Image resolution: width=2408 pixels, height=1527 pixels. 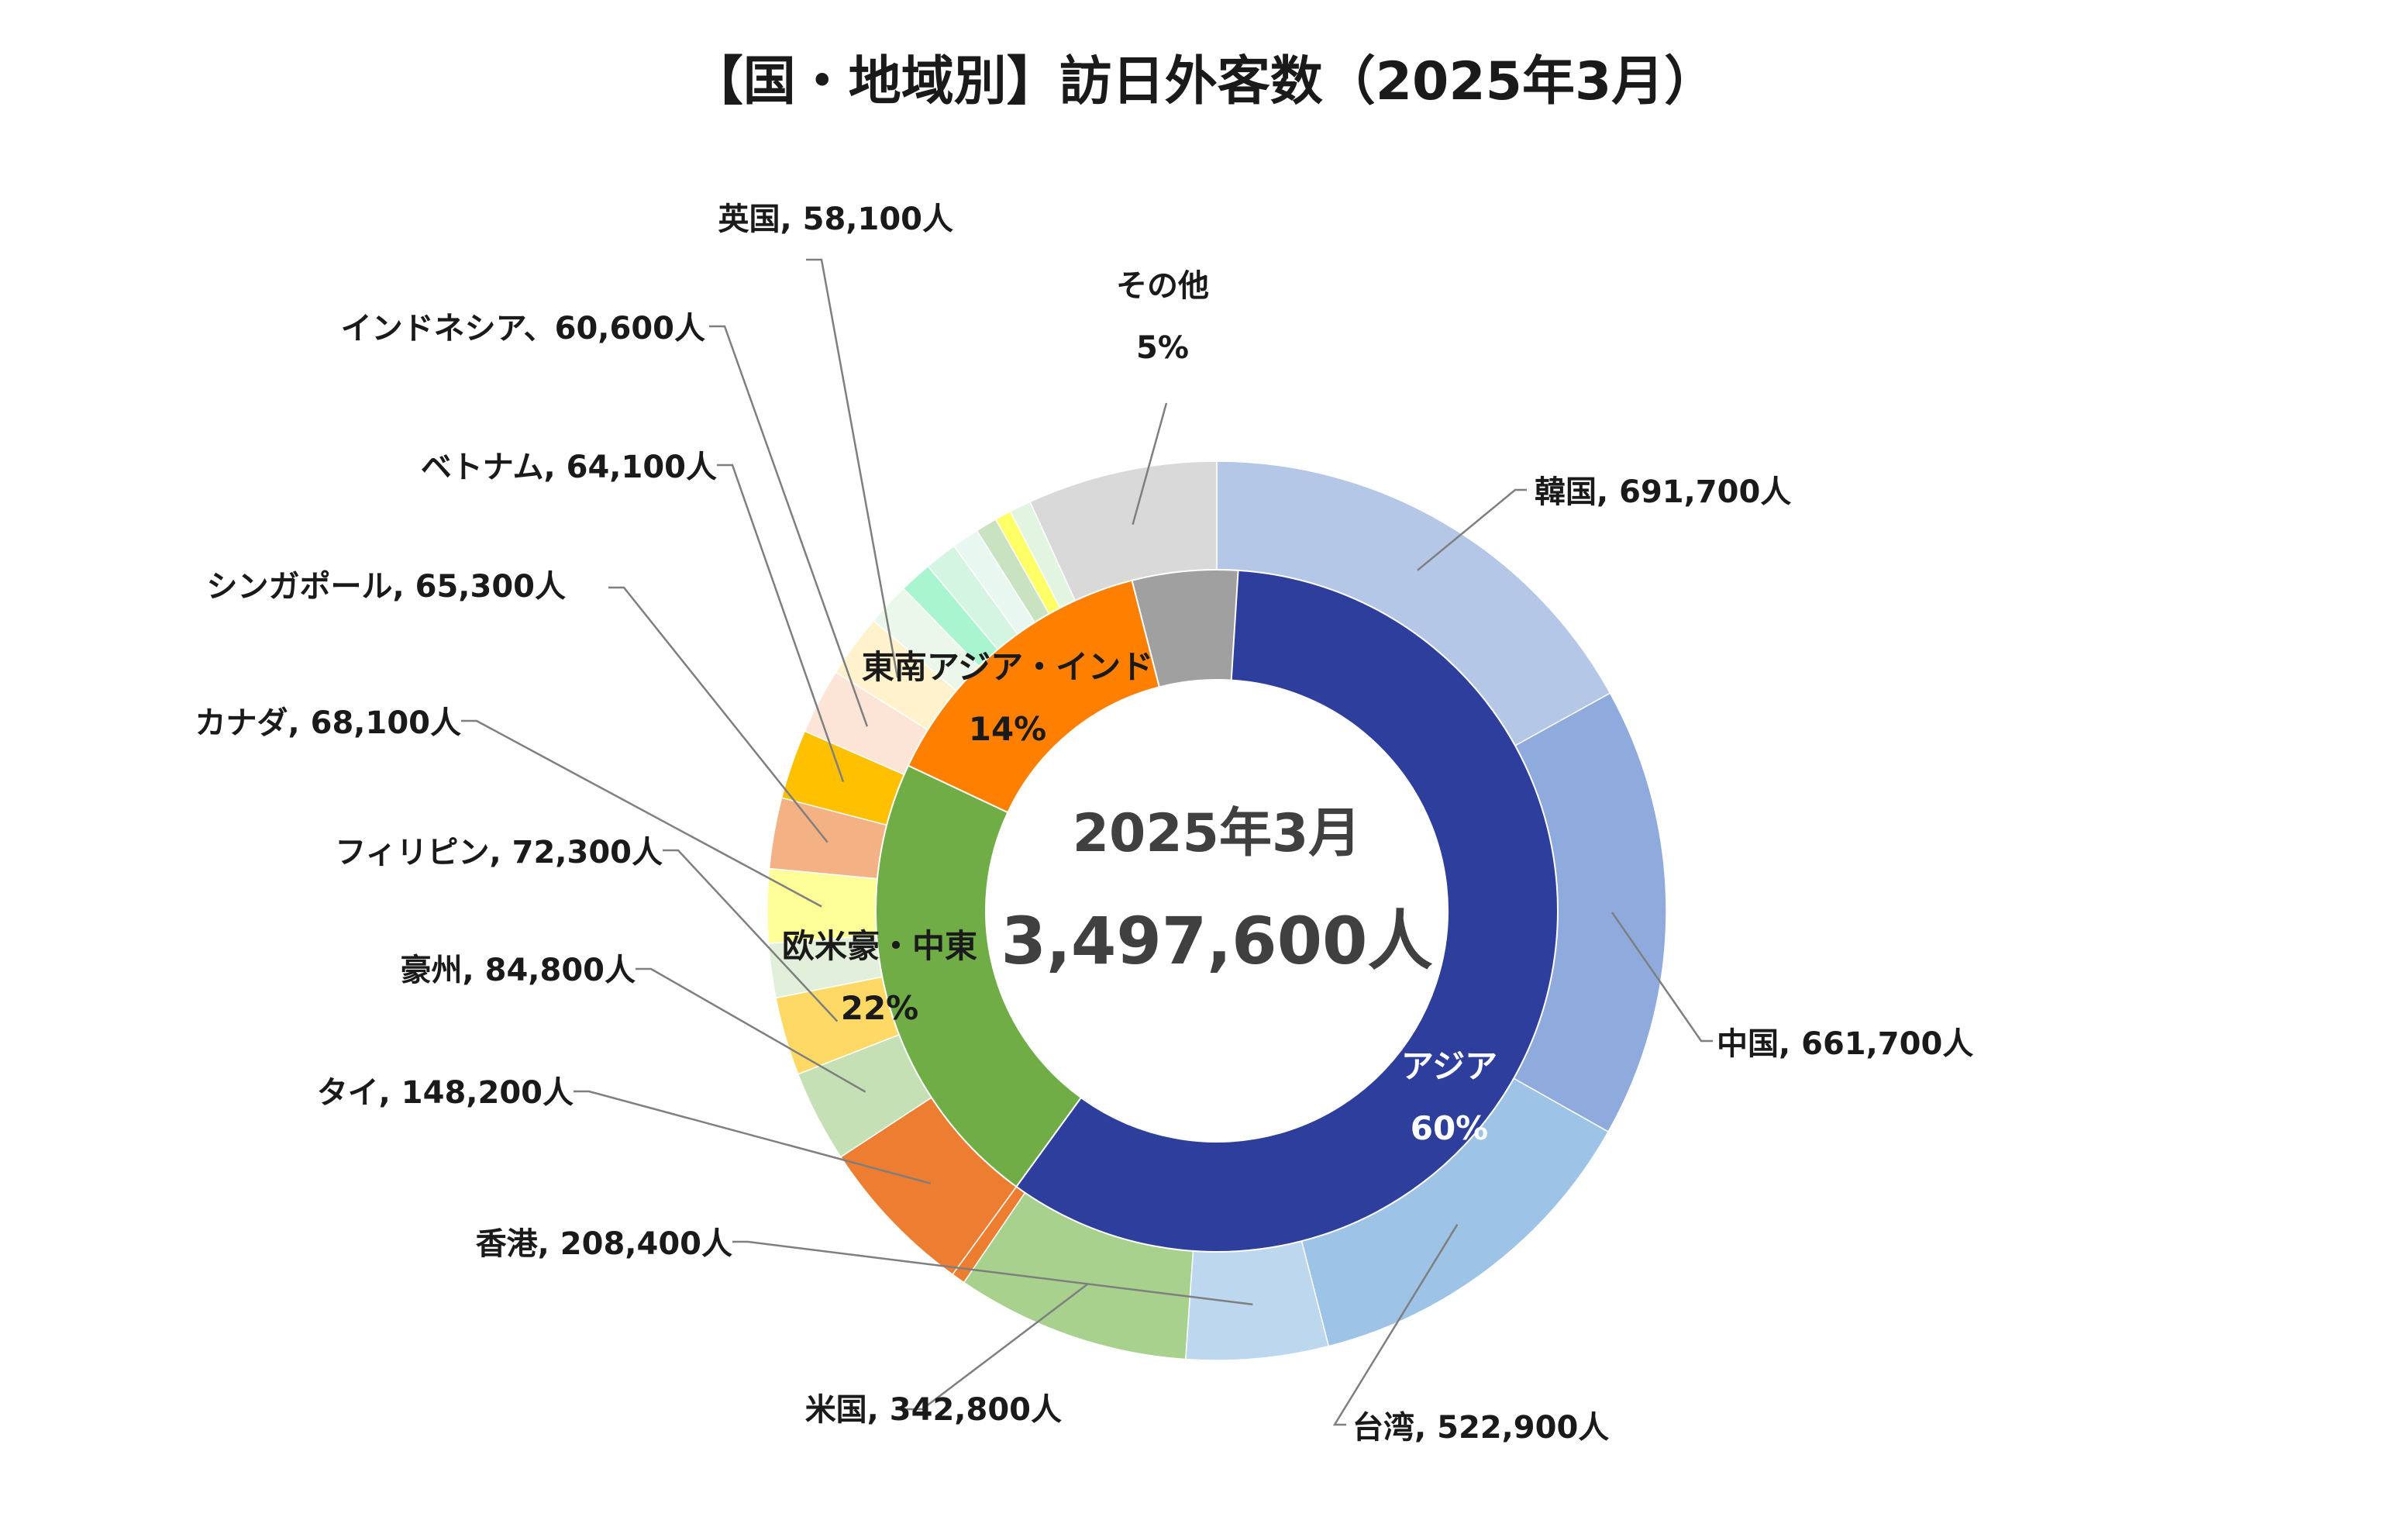 What do you see at coordinates (523, 328) in the screenshot?
I see `outer-label-11: インドネシア、60,600人` at bounding box center [523, 328].